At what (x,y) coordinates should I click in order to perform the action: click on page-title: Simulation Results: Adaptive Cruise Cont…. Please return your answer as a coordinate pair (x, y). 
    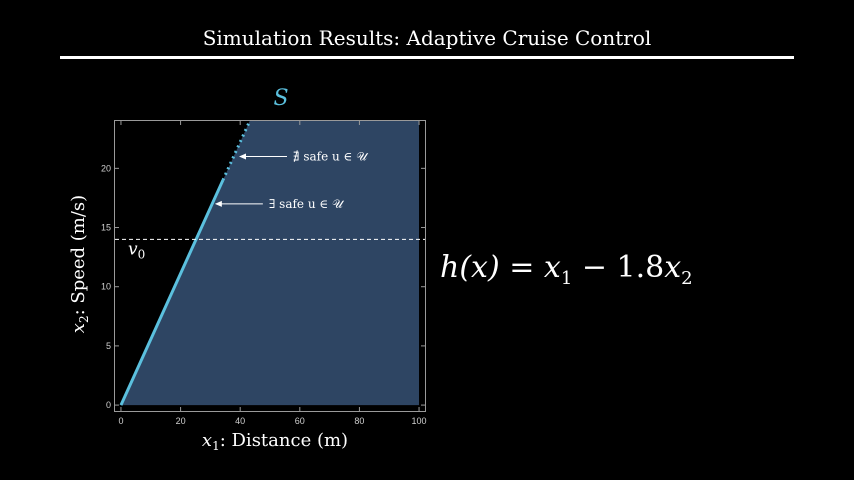
    Looking at the image, I should click on (427, 38).